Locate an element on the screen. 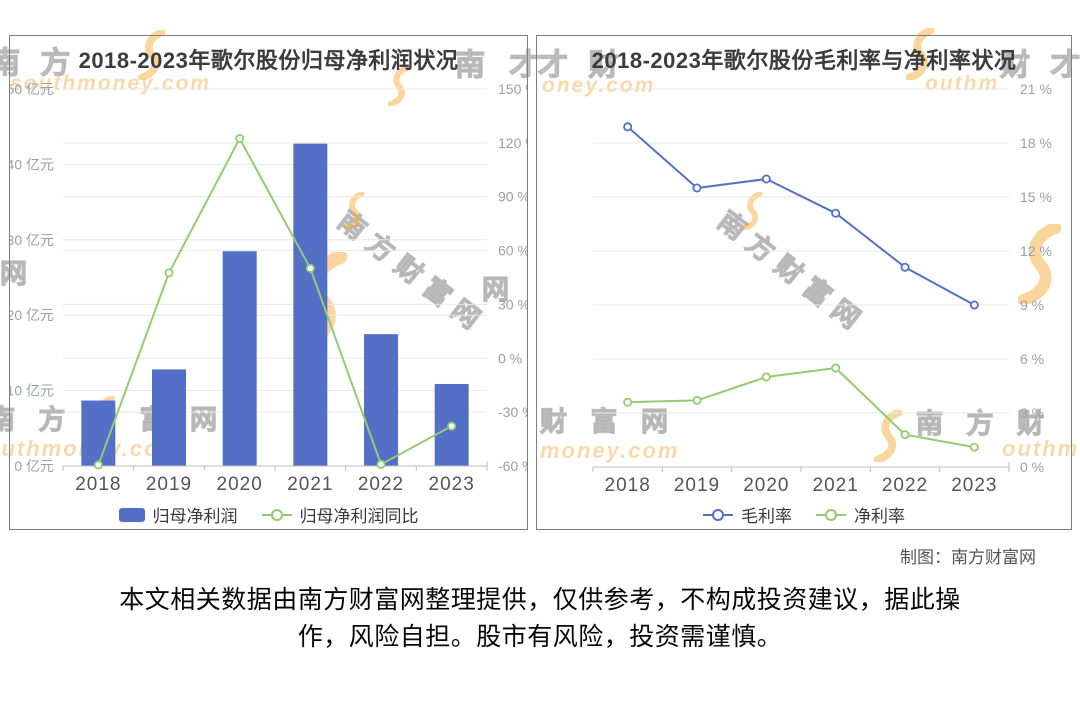  right-axis-tick-label: 90 % is located at coordinates (512, 197).